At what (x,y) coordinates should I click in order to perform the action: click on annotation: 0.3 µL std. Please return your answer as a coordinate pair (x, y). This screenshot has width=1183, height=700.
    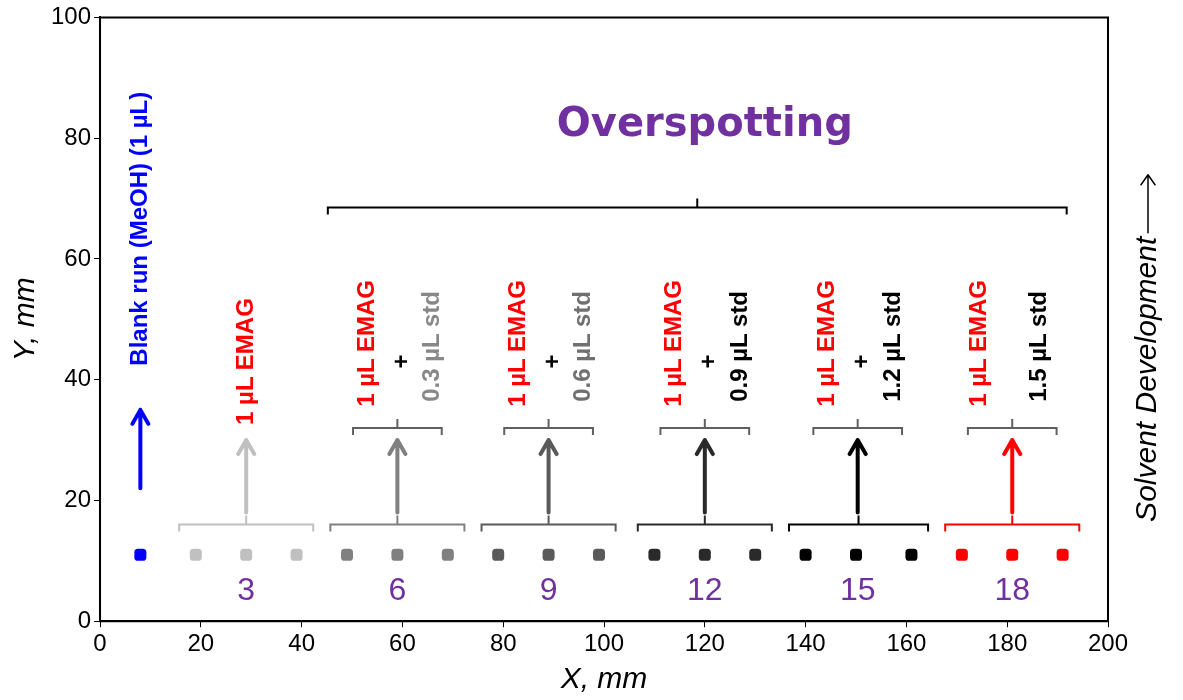
    Looking at the image, I should click on (431, 346).